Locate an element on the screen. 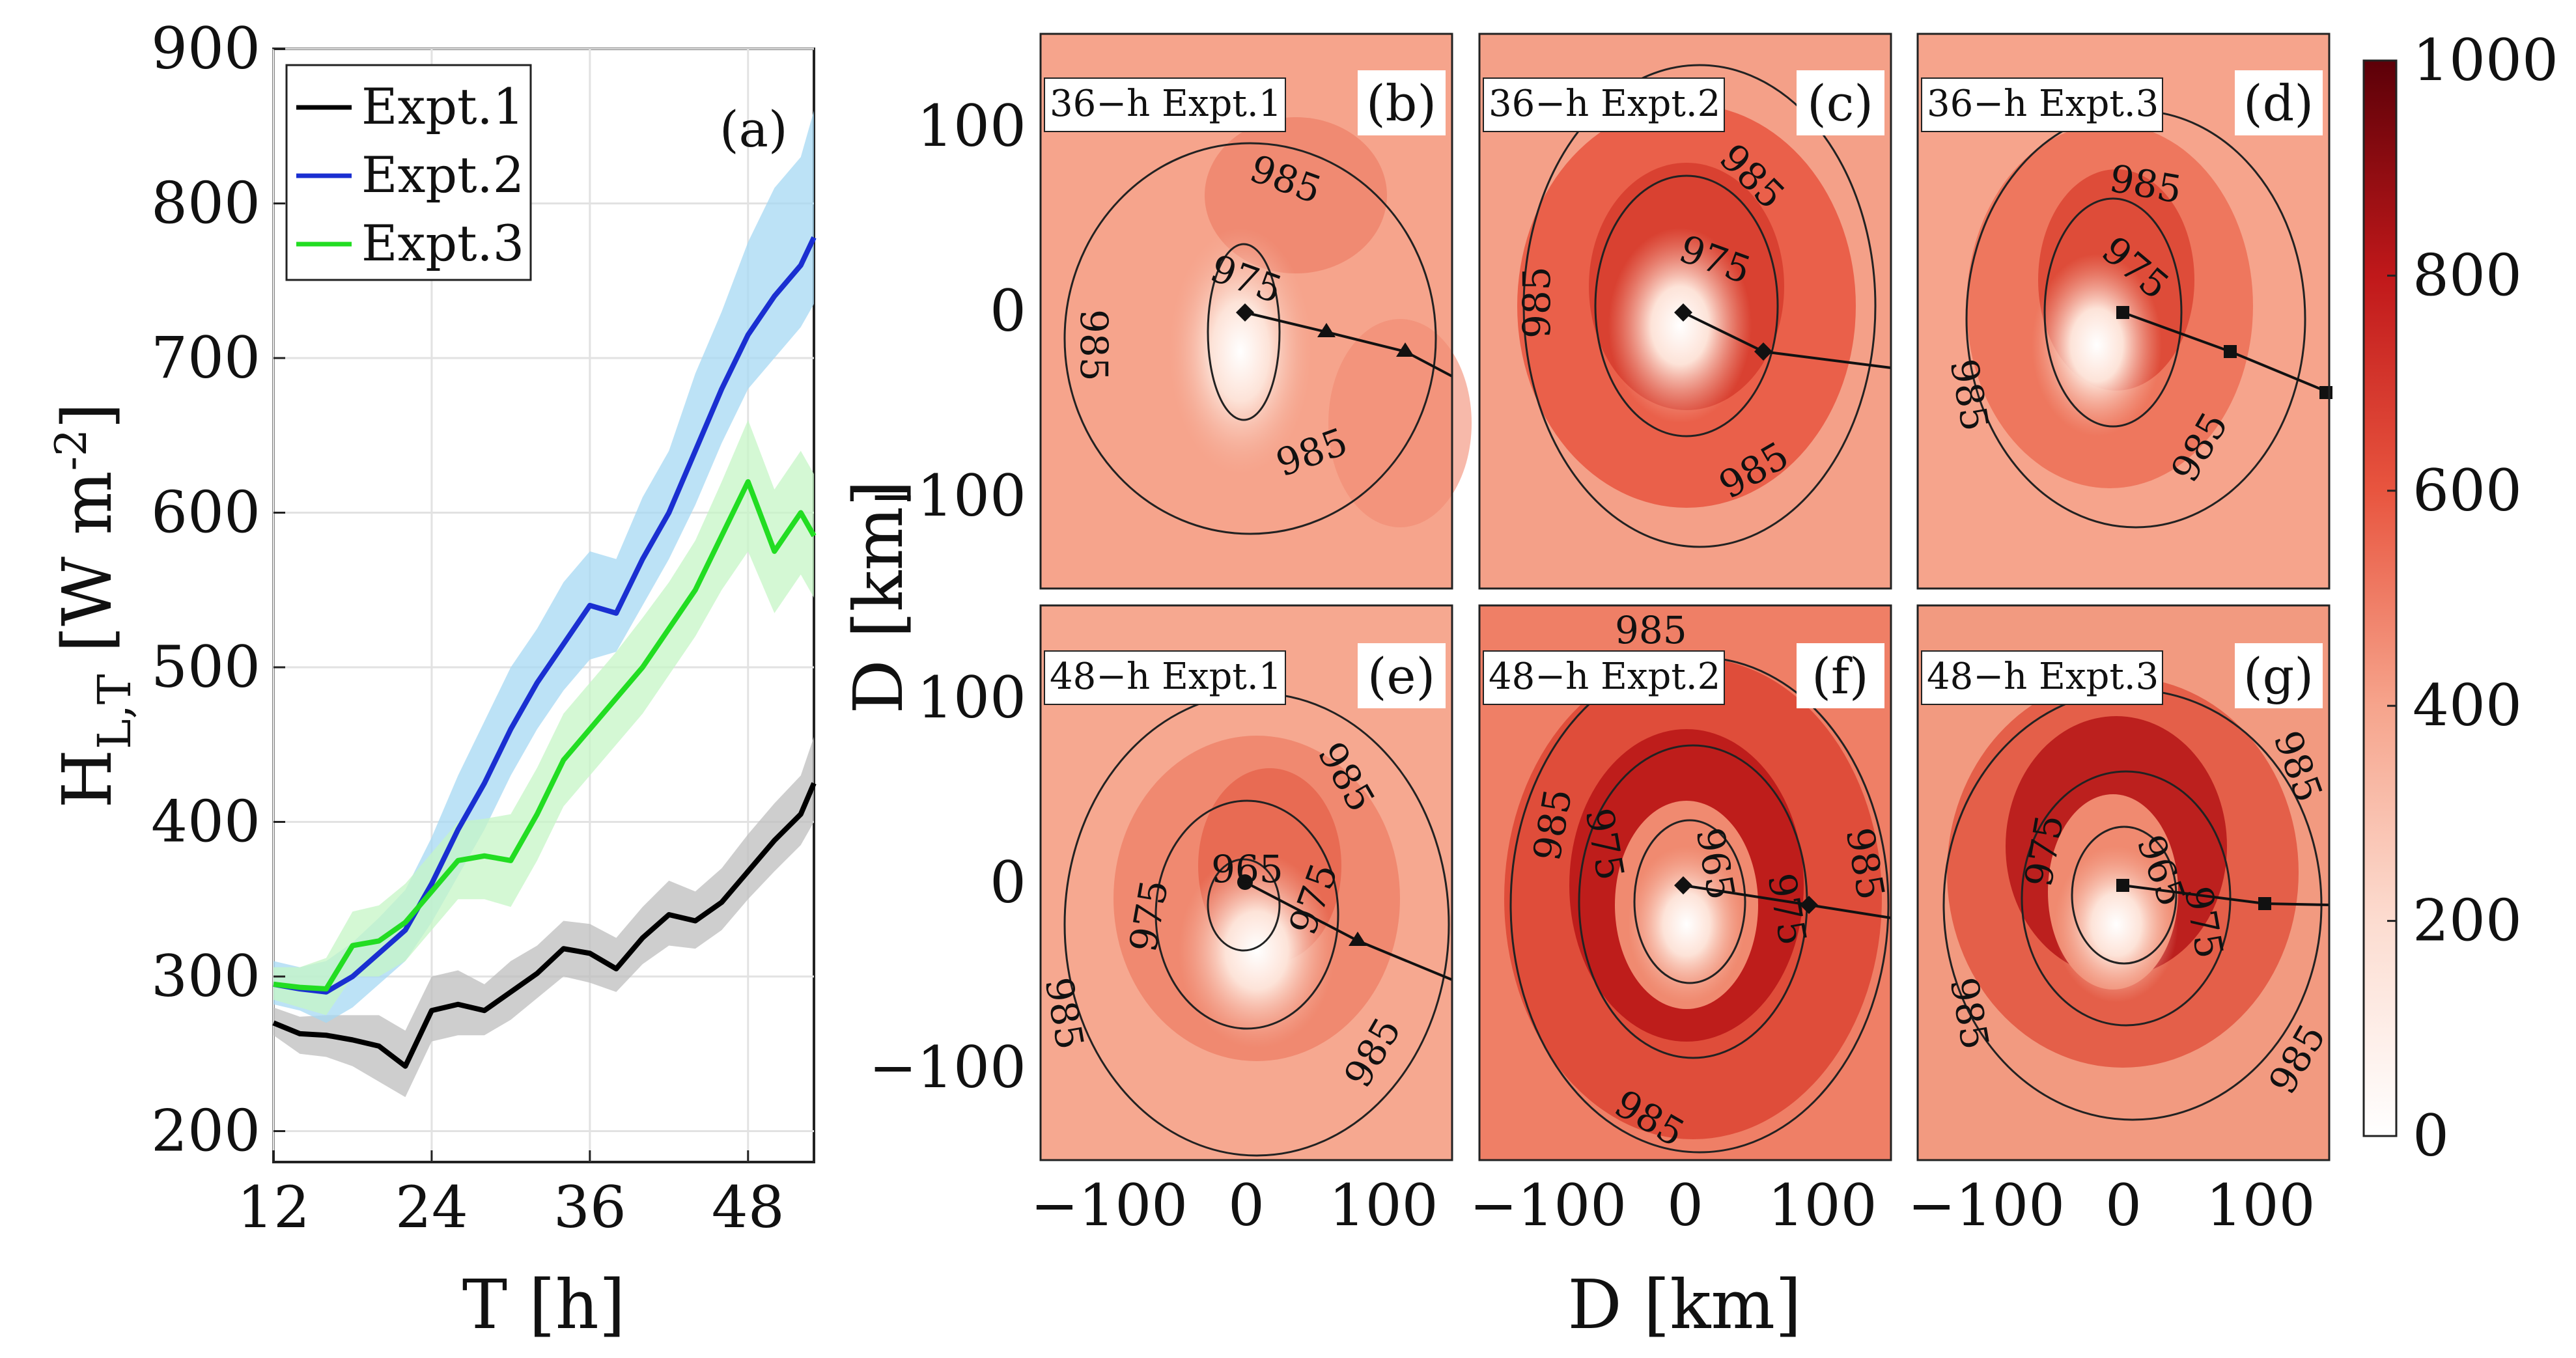 This screenshot has height=1358, width=2576. panel-c-frame is located at coordinates (1685, 311).